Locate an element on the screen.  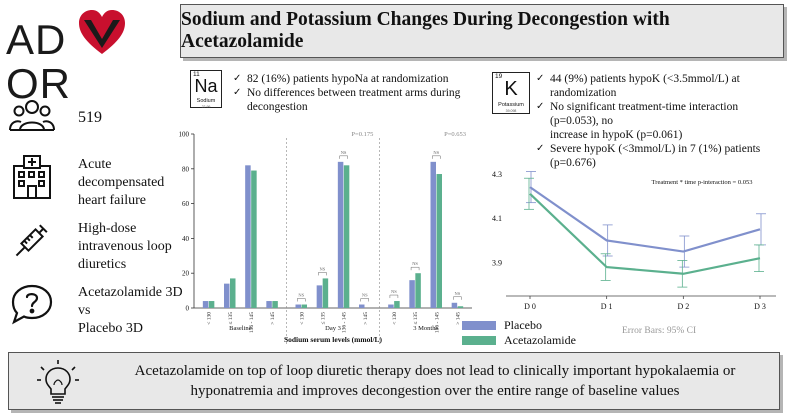
arms-text: Acetazolamide 3D vs Placebo 3D is located at coordinates (130, 310).